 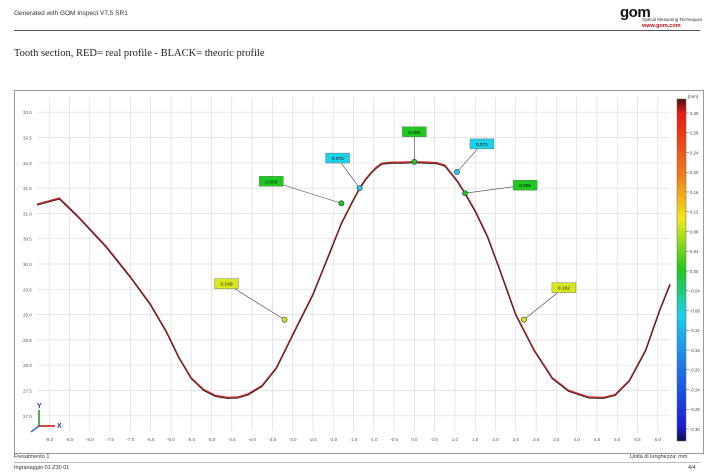 I want to click on color-scale-tick-label: -0.04, so click(x=695, y=291).